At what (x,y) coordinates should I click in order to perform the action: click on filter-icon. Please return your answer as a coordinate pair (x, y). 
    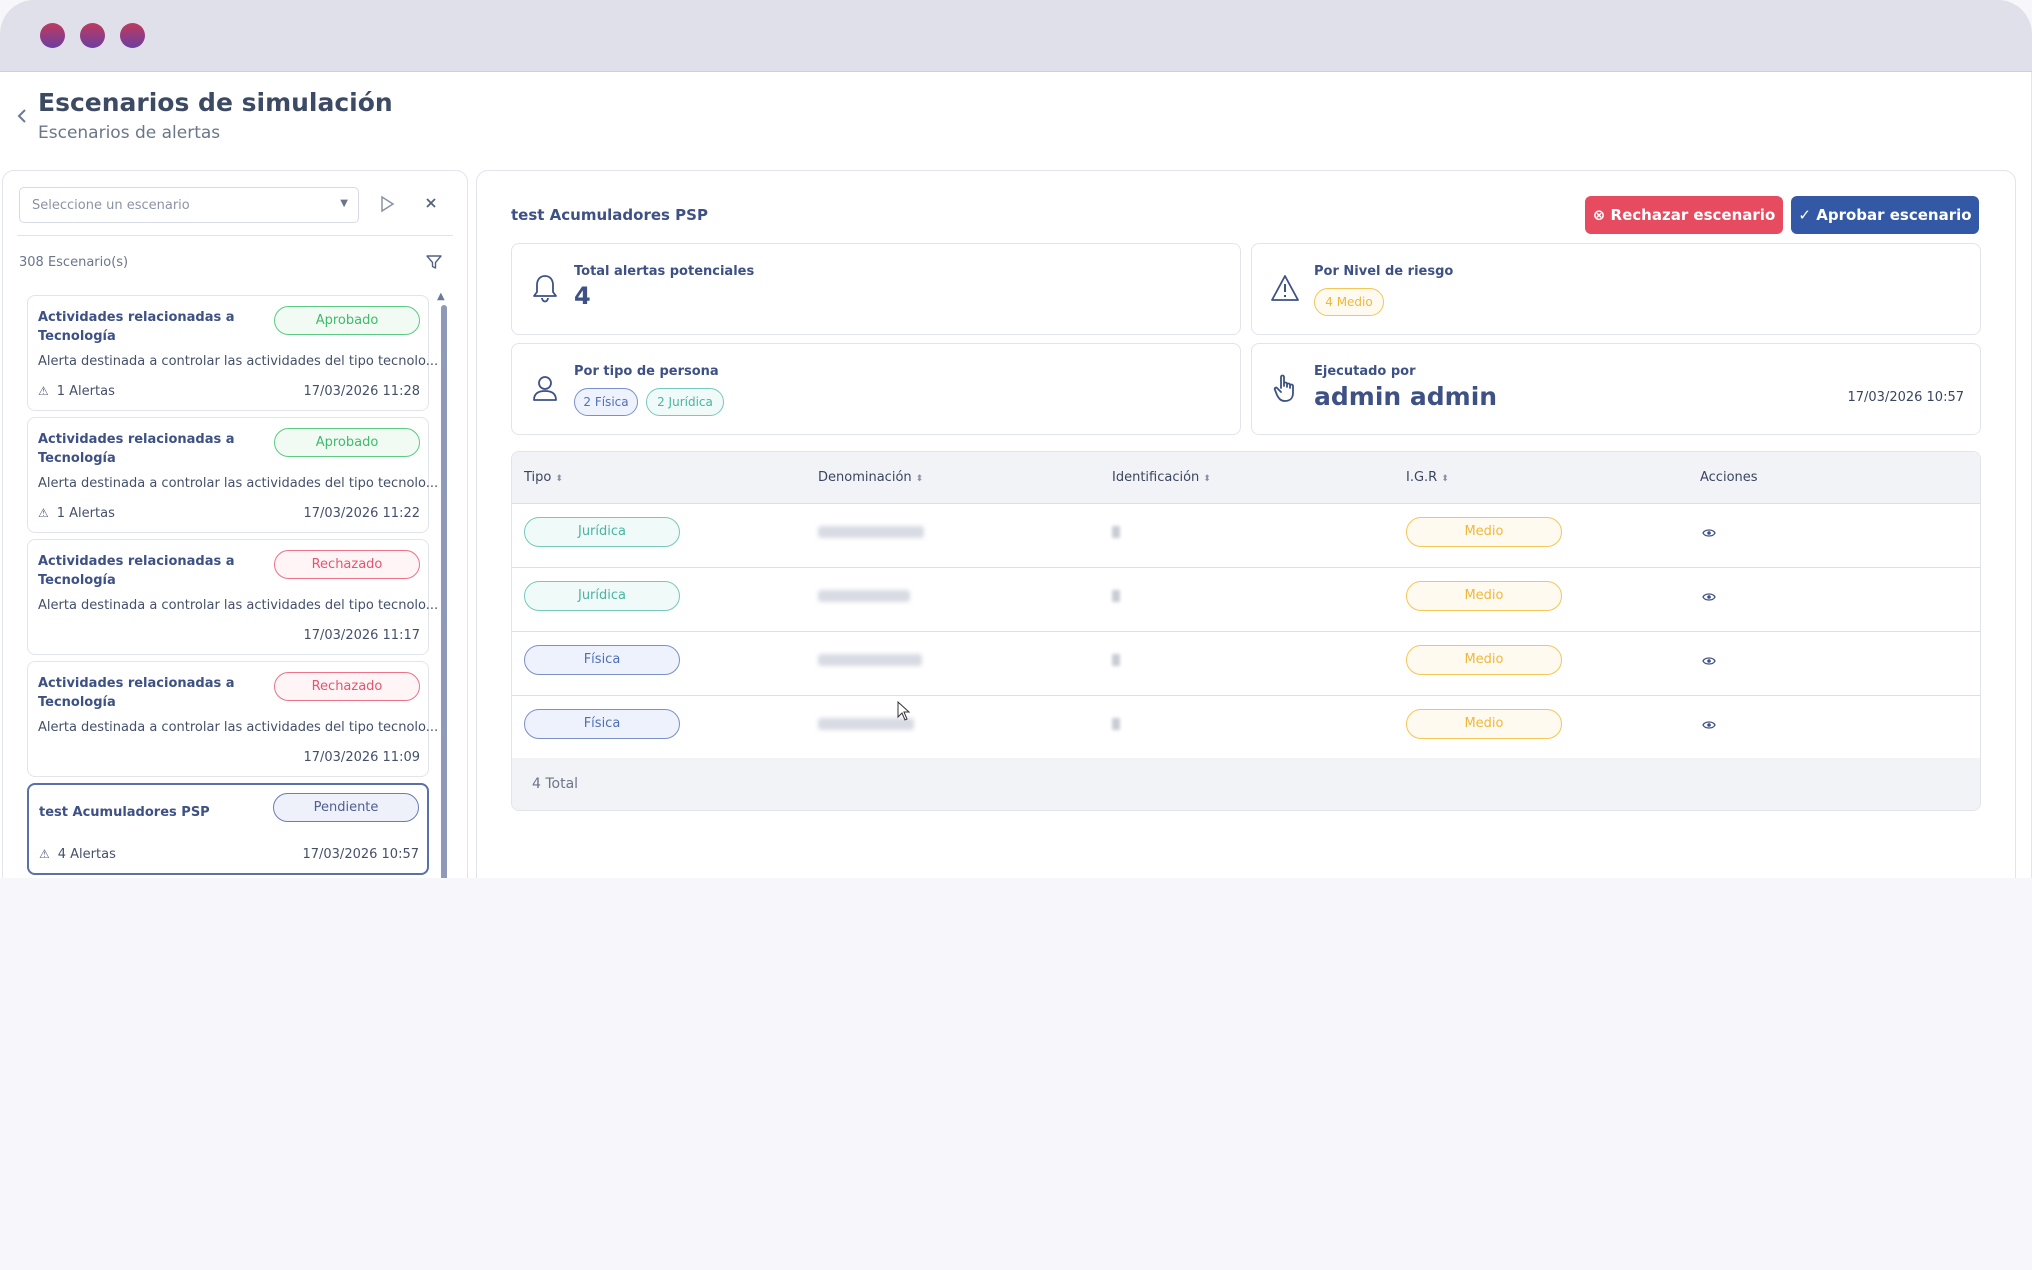
    Looking at the image, I should click on (434, 262).